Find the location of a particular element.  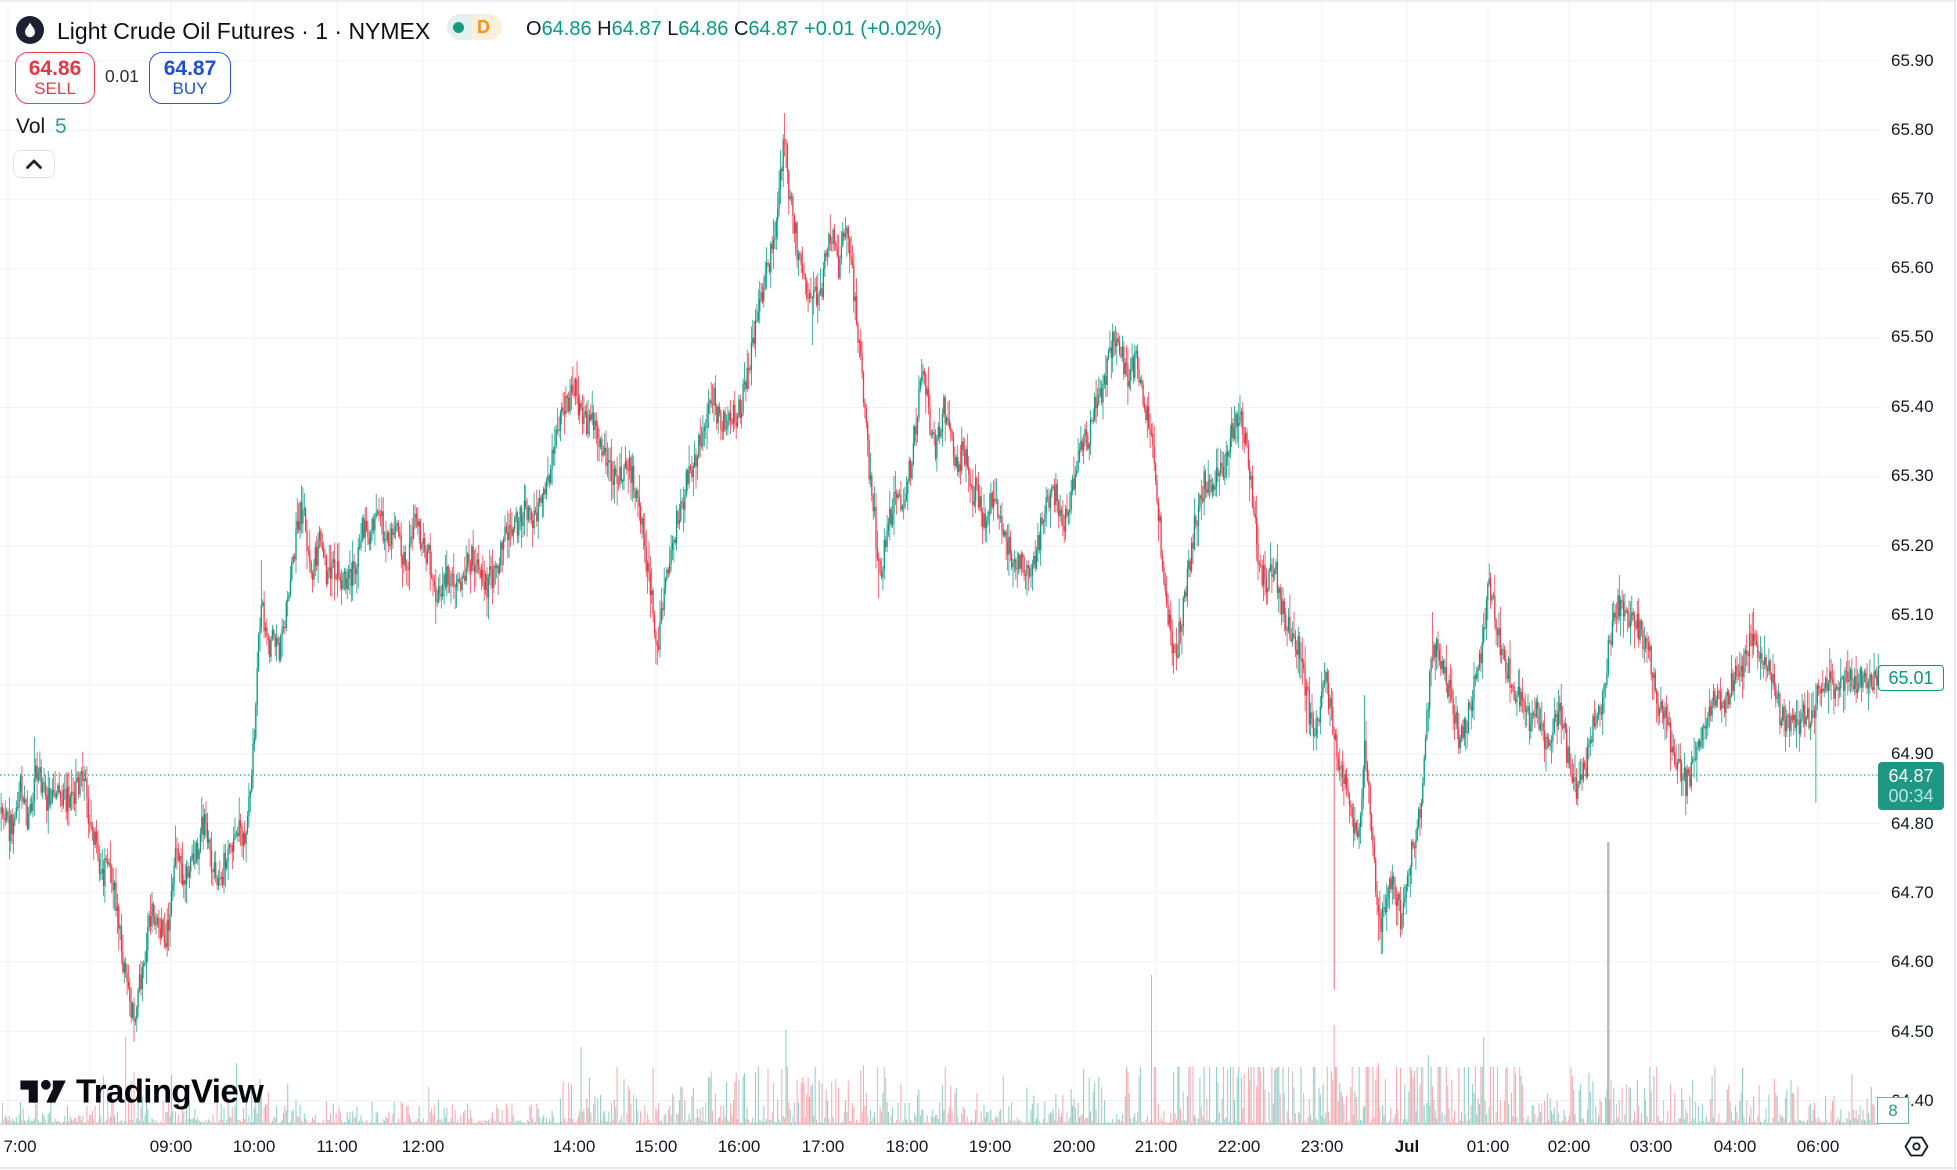

svg-text: TradingView is located at coordinates (170, 1091).